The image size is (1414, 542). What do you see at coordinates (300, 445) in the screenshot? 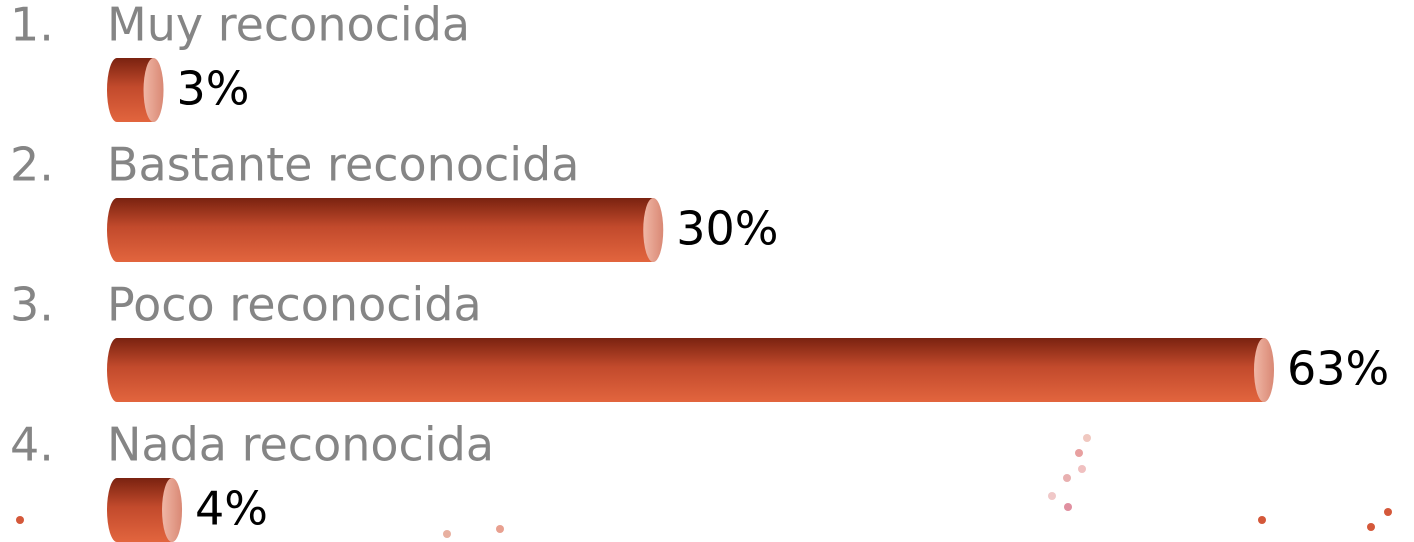
I see `category-label: Nada reconocida` at bounding box center [300, 445].